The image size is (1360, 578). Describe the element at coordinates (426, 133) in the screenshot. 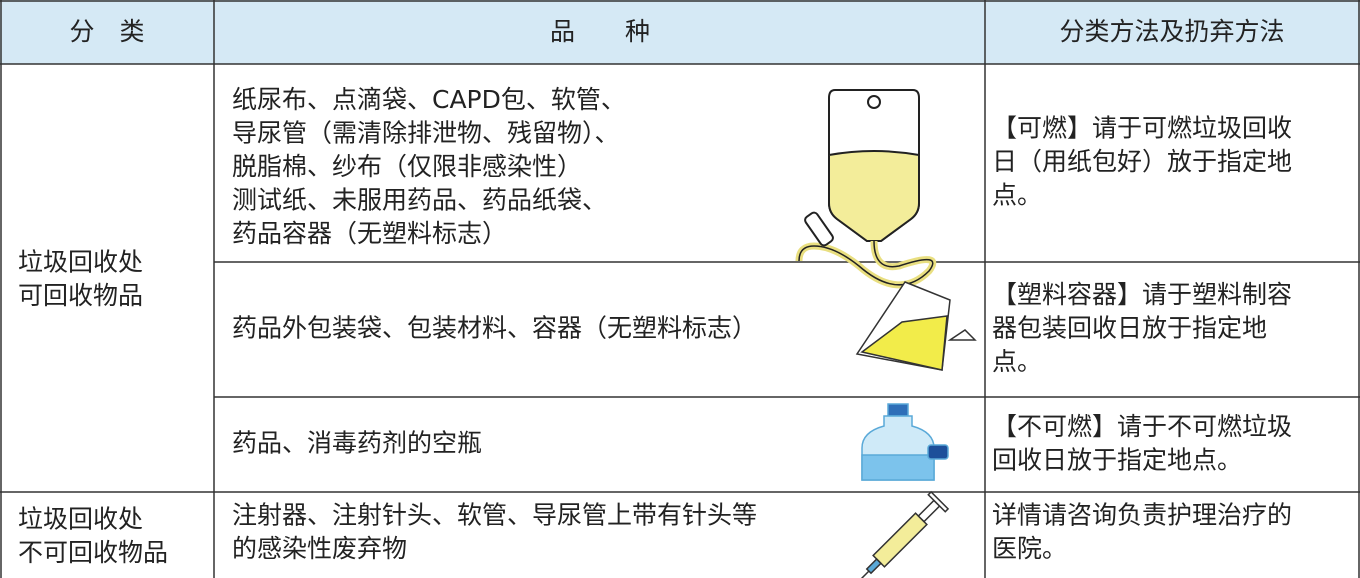

I see `kind-text: 导尿管（需清除排泄物、残留物）、` at that location.